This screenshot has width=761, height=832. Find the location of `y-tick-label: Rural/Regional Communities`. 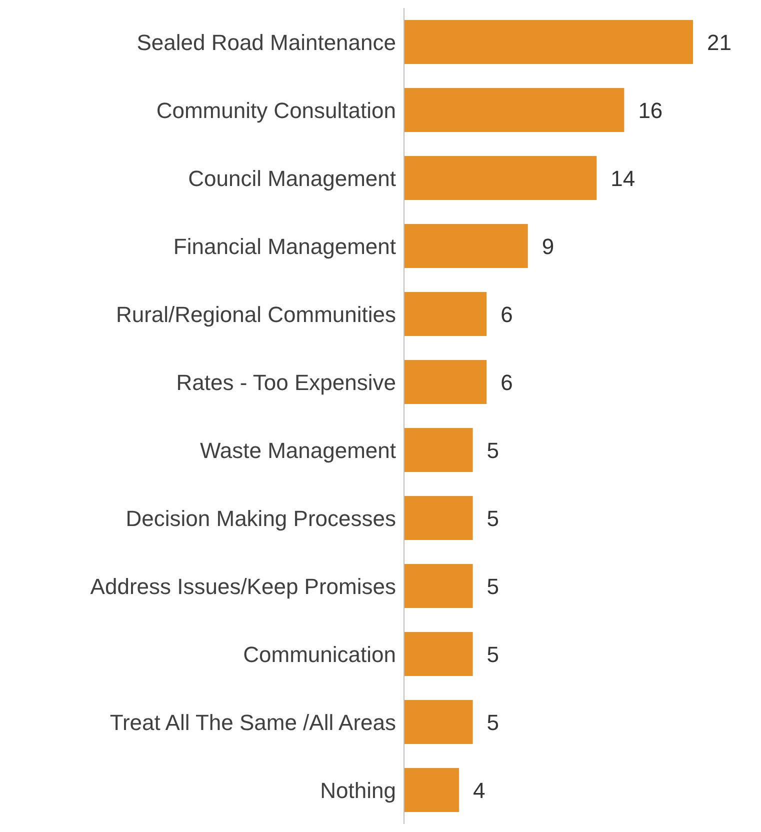

y-tick-label: Rural/Regional Communities is located at coordinates (256, 314).